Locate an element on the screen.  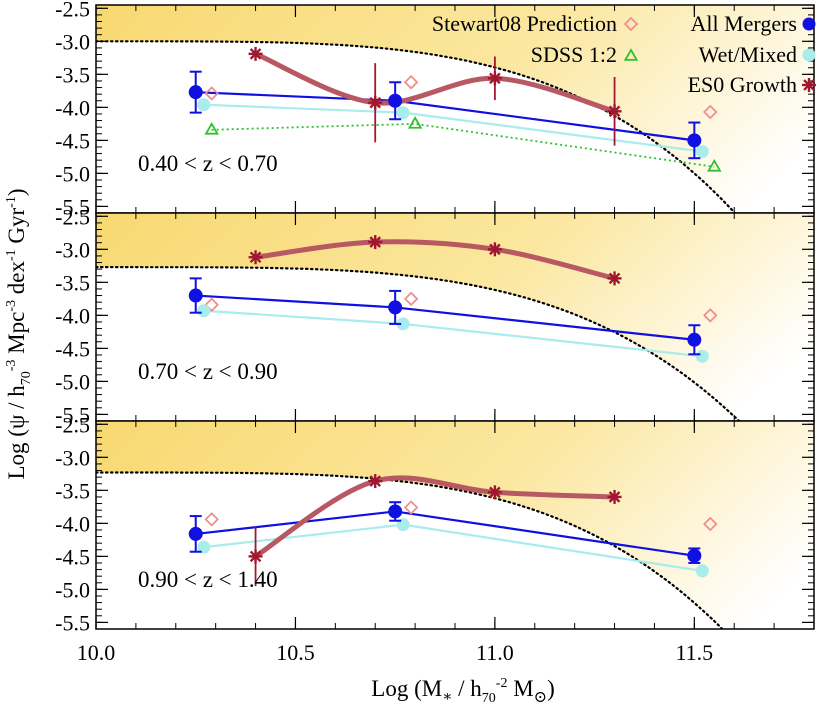
redshift-label: 0.70 < z < 0.90 is located at coordinates (208, 371).